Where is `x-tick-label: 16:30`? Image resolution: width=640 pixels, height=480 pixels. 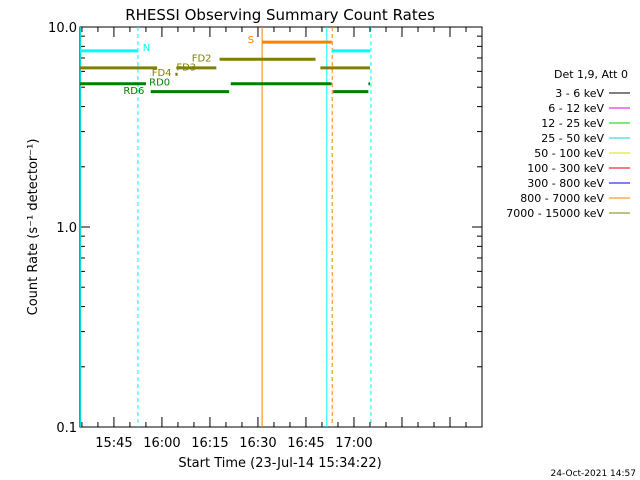 x-tick-label: 16:30 is located at coordinates (257, 443).